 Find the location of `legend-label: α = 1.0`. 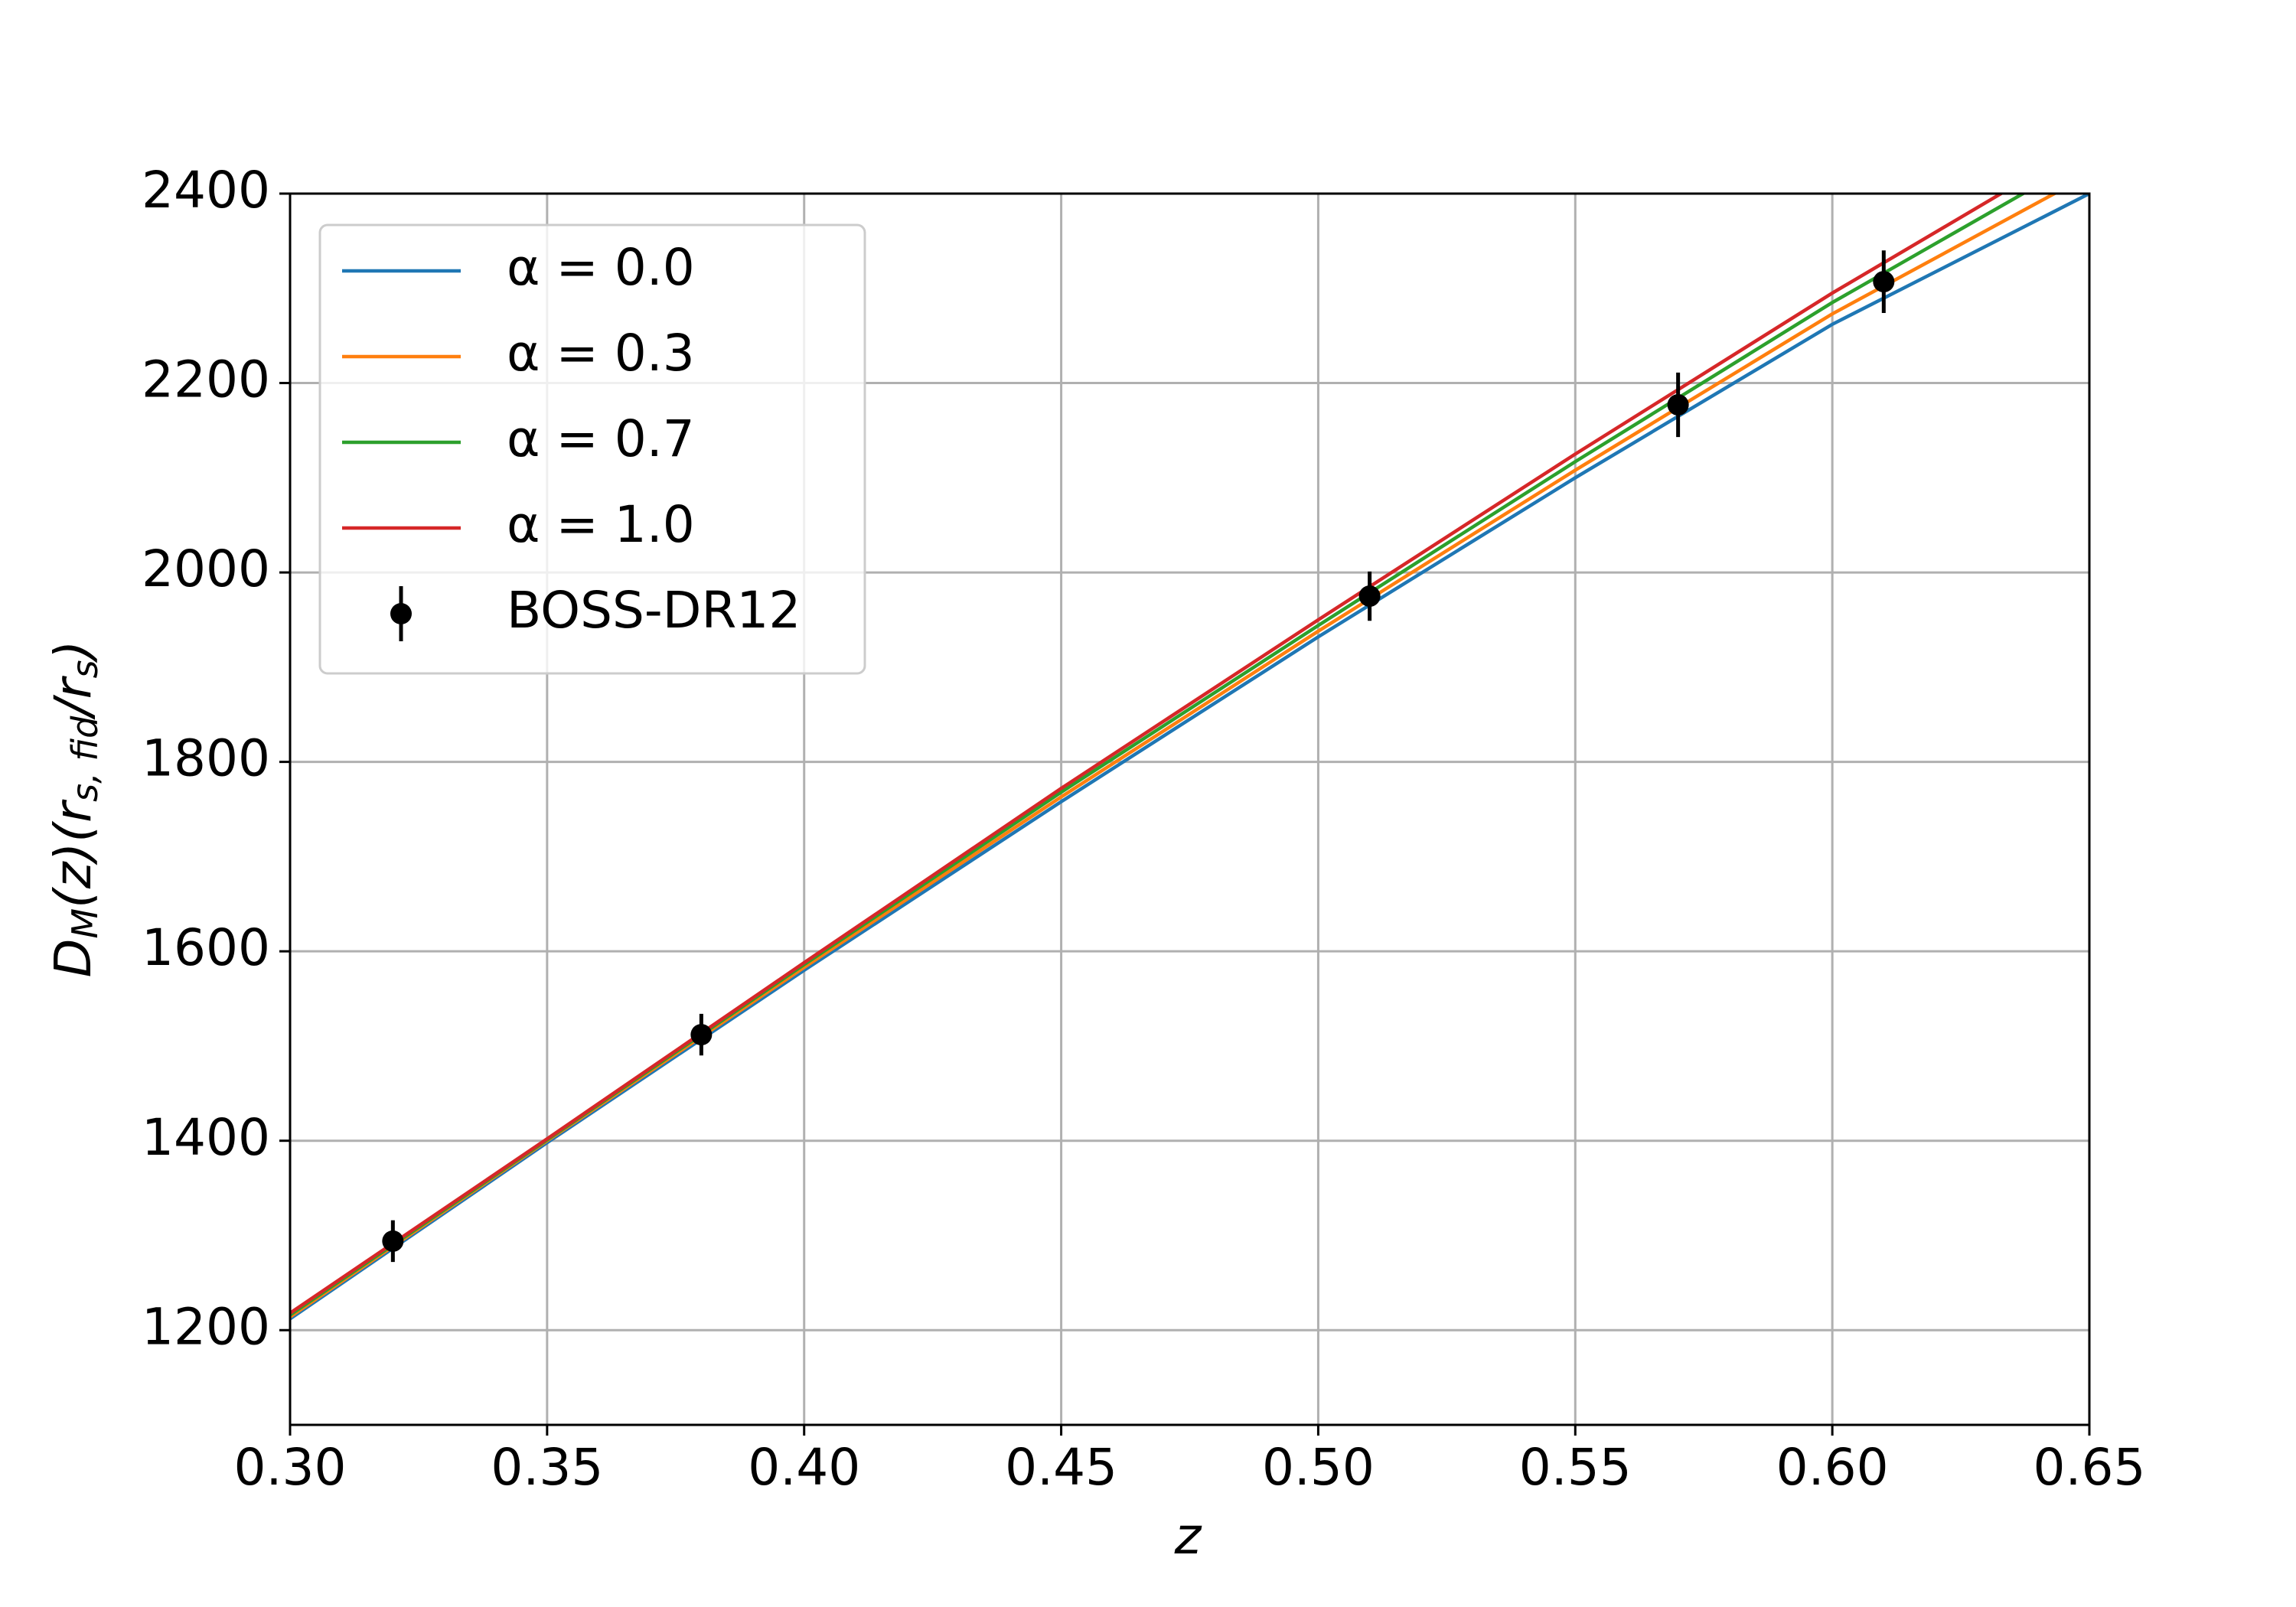

legend-label: α = 1.0 is located at coordinates (601, 525).